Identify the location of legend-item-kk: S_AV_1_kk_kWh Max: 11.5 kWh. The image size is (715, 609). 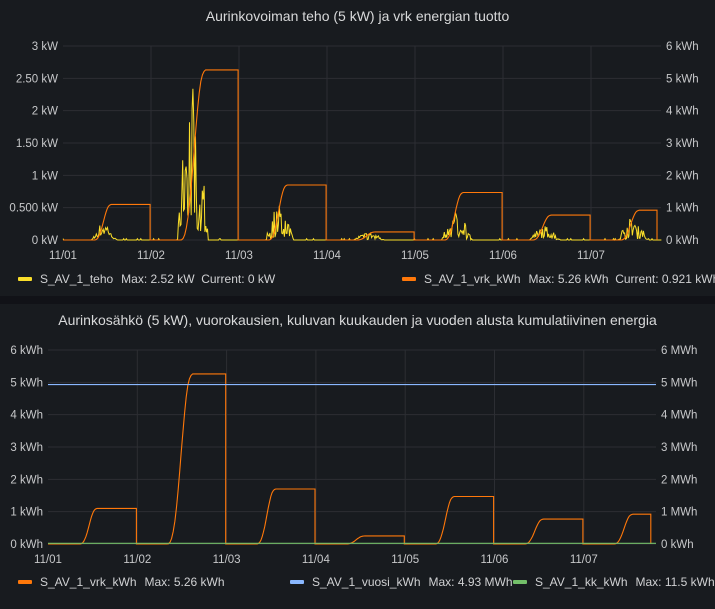
(614, 582).